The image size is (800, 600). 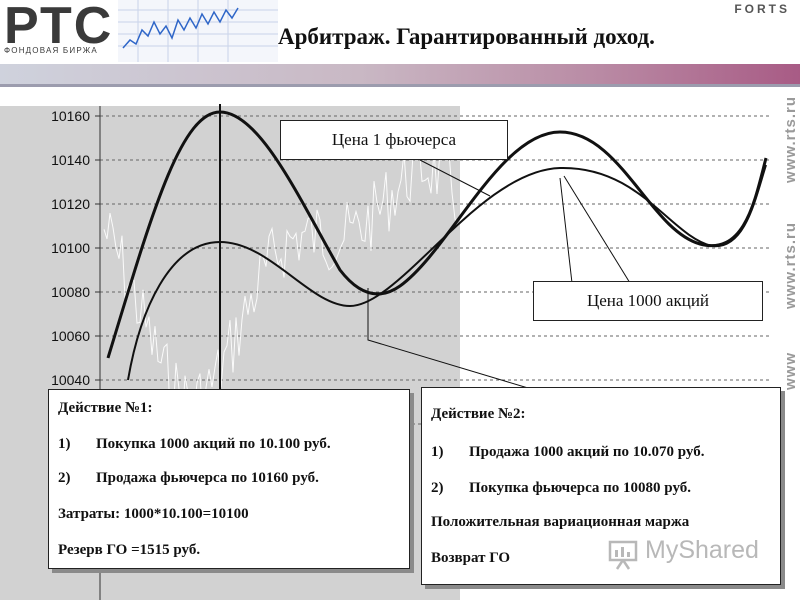 What do you see at coordinates (471, 558) in the screenshot?
I see `action2-return: Возврат ГО` at bounding box center [471, 558].